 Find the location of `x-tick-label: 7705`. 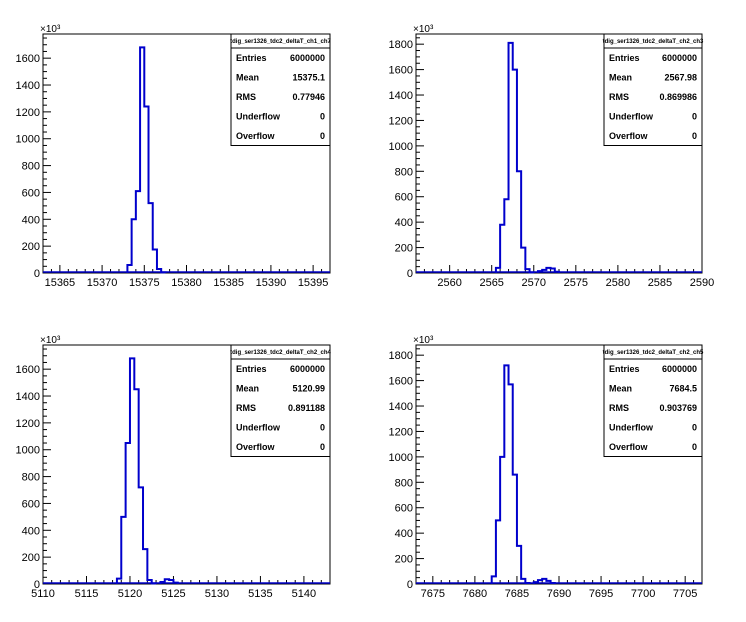

x-tick-label: 7705 is located at coordinates (685, 594).